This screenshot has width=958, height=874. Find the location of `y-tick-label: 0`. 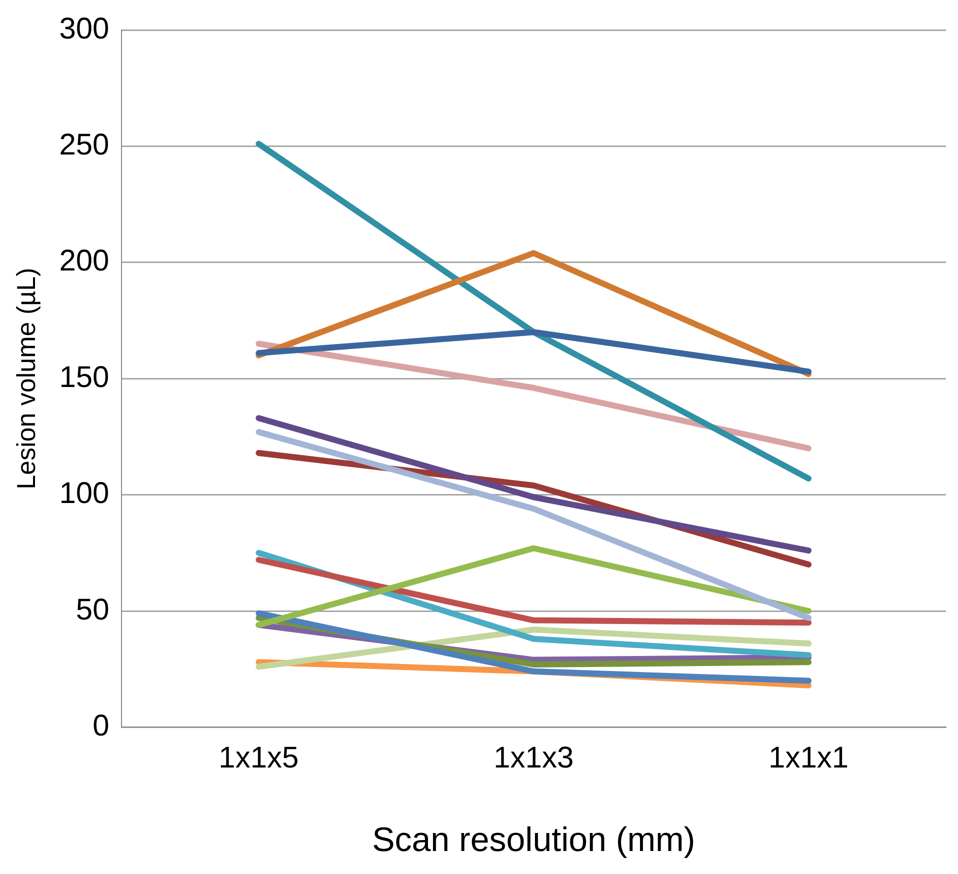

y-tick-label: 0 is located at coordinates (101, 725).